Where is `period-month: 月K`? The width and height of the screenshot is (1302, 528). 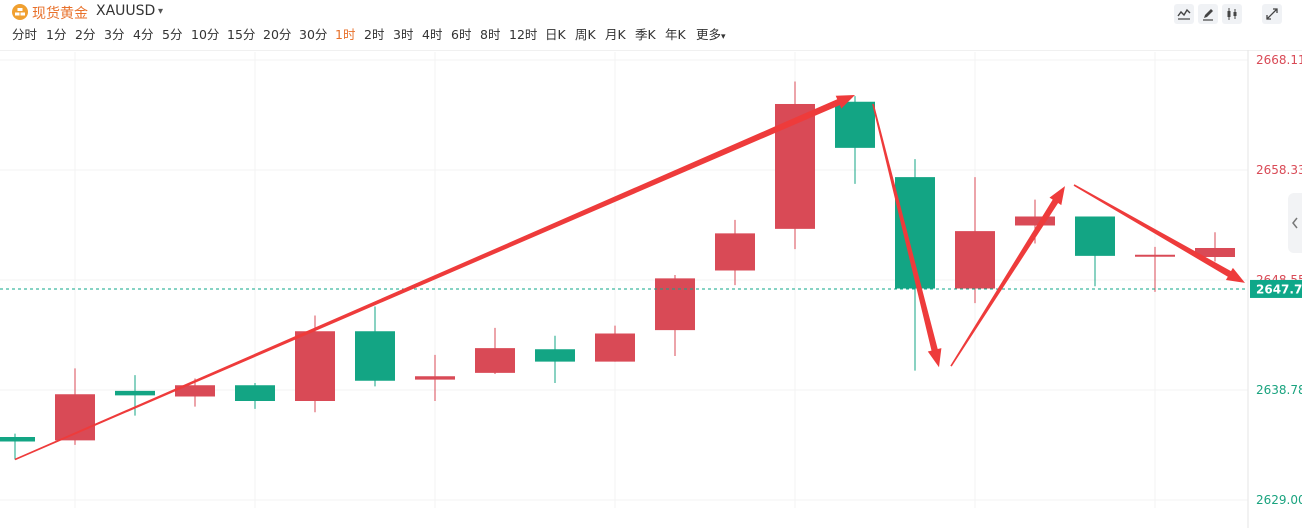 period-month: 月K is located at coordinates (615, 34).